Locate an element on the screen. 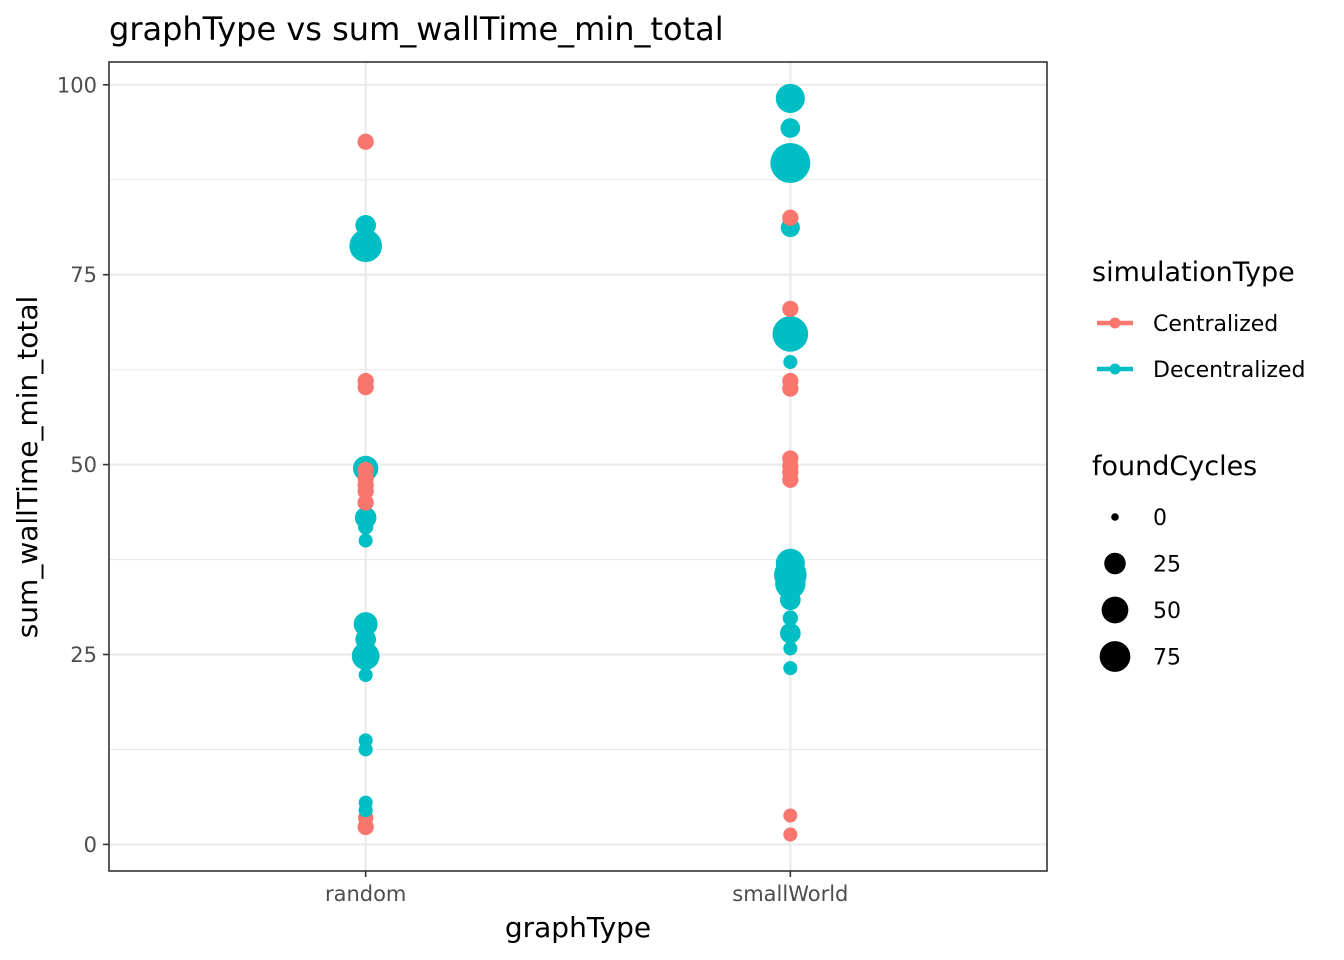  y-tick-label: 0 is located at coordinates (90, 845).